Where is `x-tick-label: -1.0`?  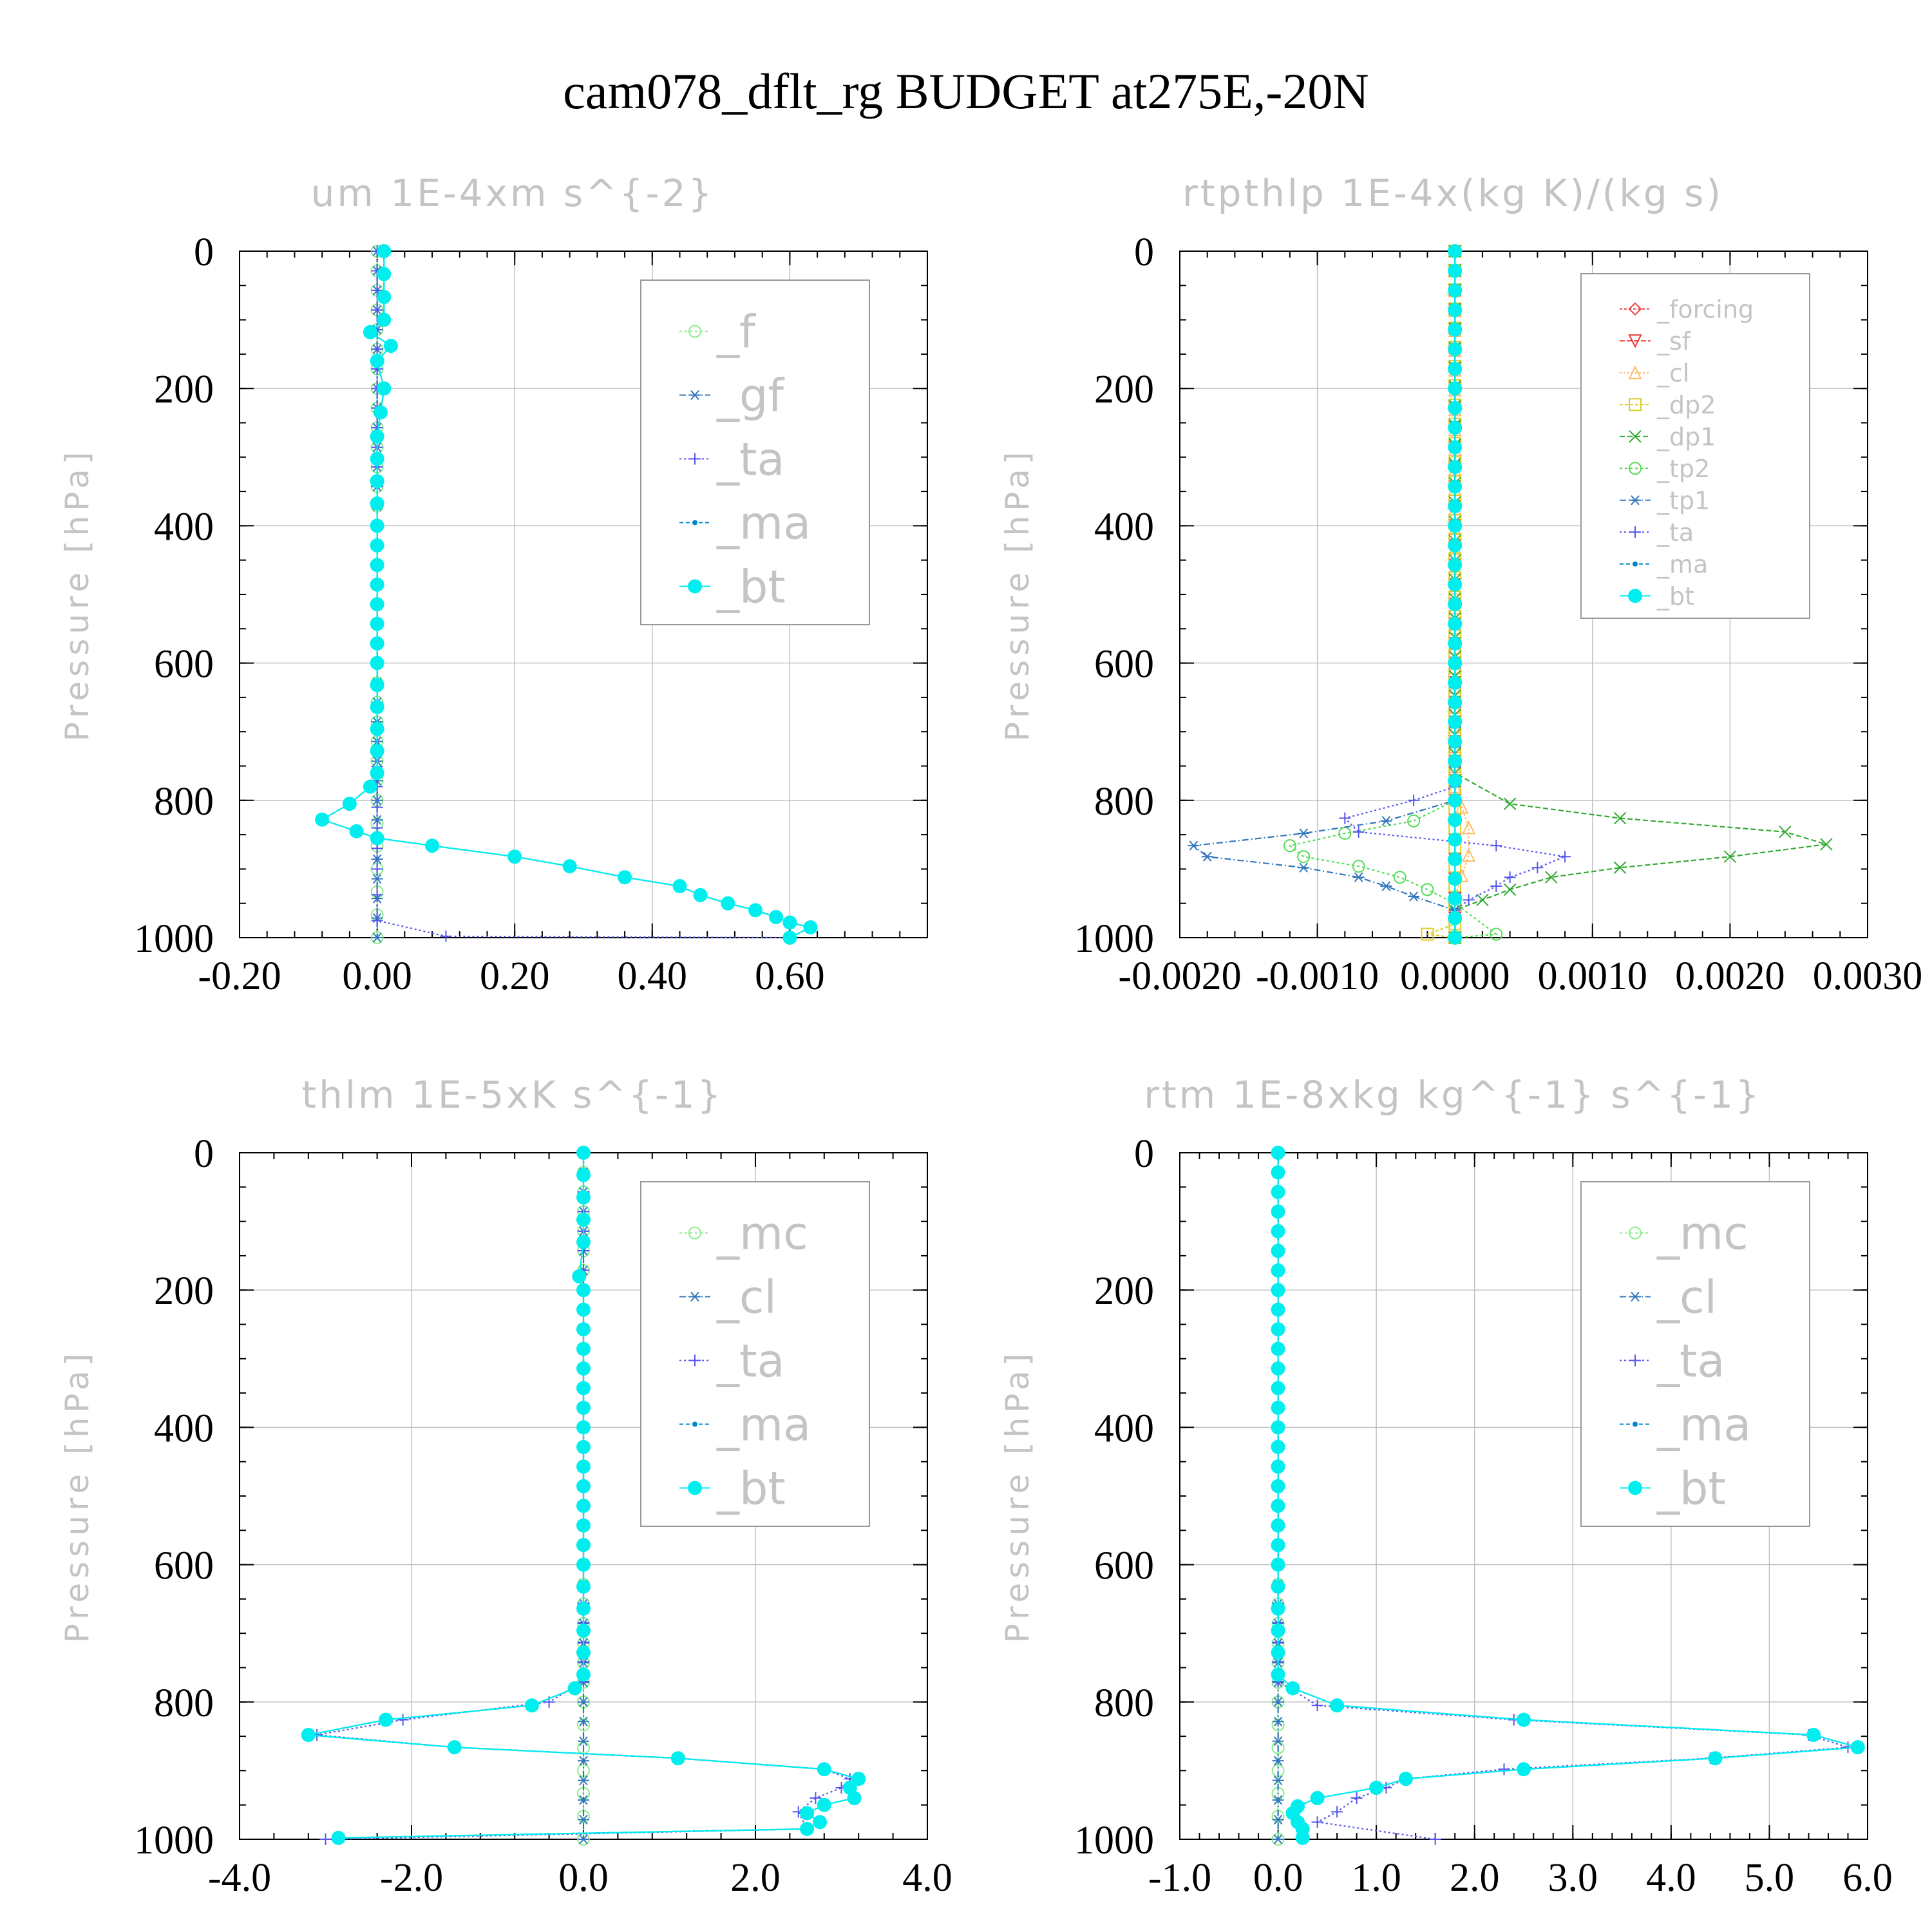
x-tick-label: -1.0 is located at coordinates (1179, 1878).